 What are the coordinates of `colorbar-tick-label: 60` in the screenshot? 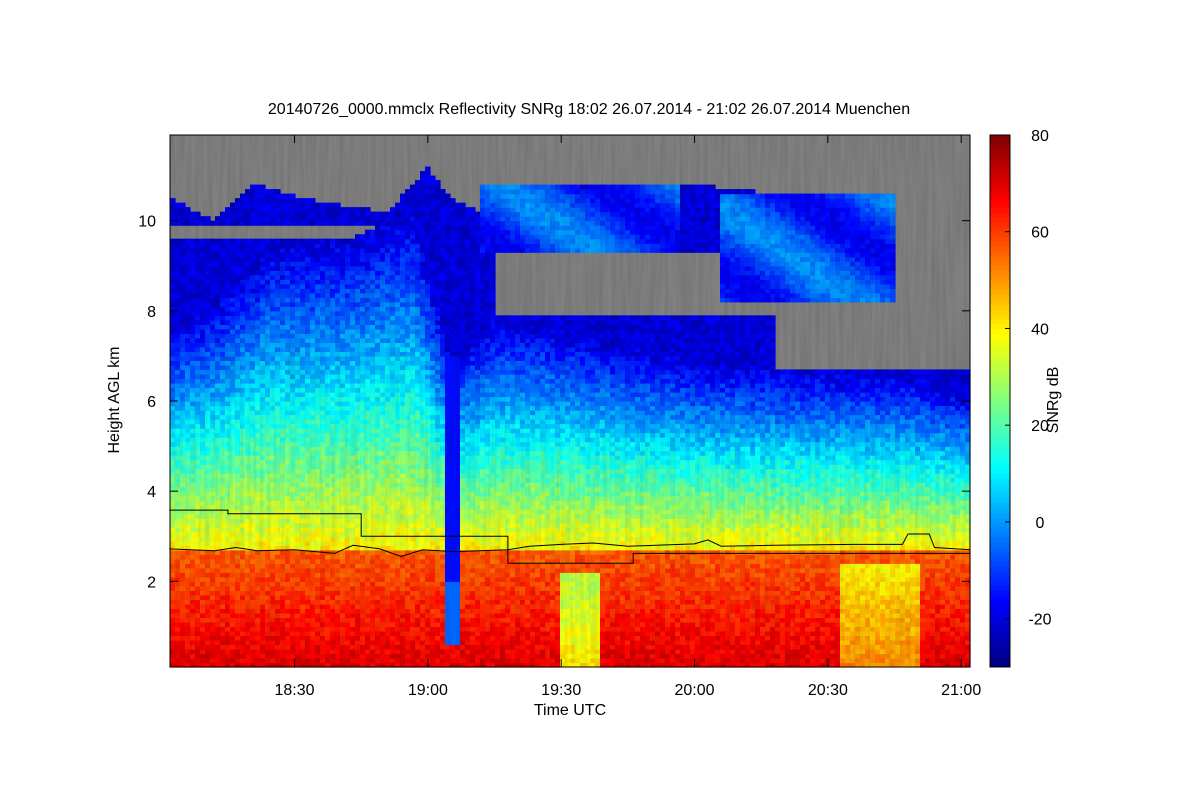 It's located at (1040, 233).